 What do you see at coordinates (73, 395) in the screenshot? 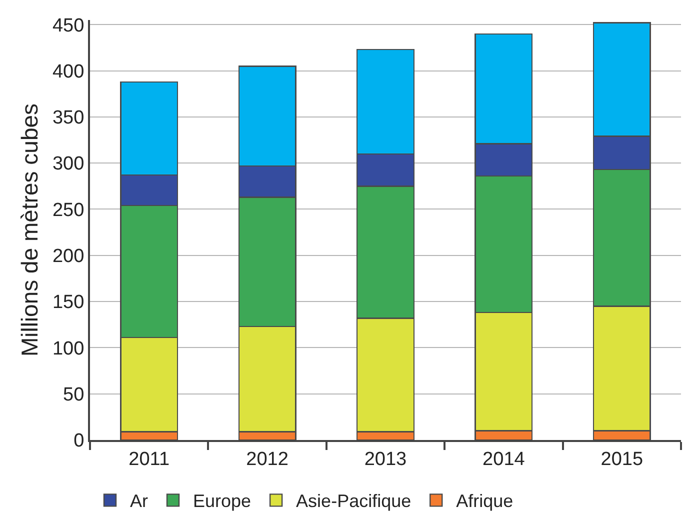
I see `y-tick-label: 50` at bounding box center [73, 395].